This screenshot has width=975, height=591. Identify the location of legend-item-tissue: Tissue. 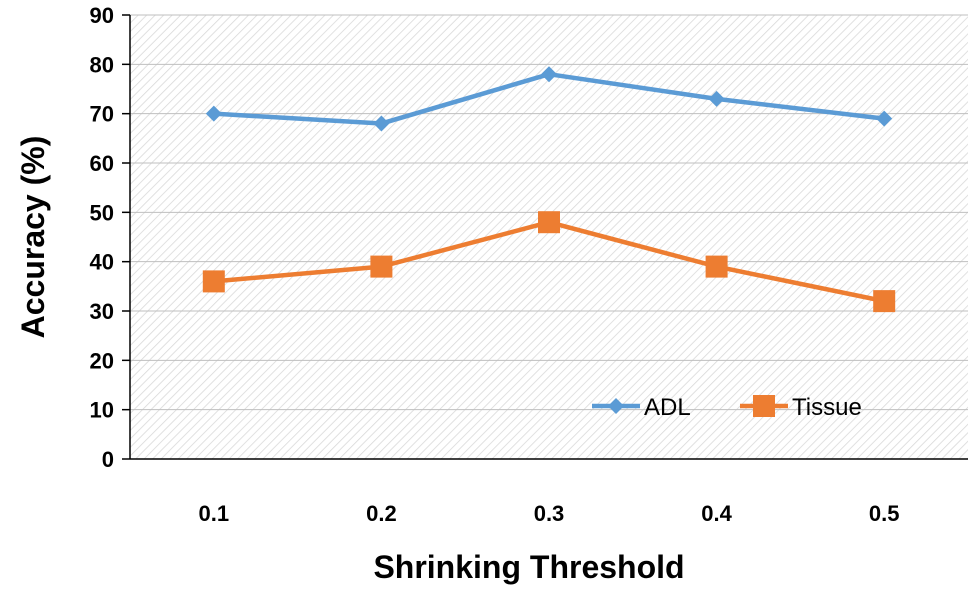
(801, 407).